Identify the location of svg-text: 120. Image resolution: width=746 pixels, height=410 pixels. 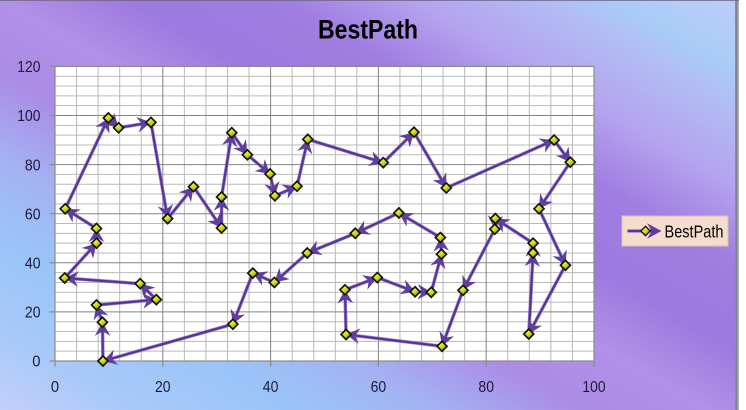
(28, 67).